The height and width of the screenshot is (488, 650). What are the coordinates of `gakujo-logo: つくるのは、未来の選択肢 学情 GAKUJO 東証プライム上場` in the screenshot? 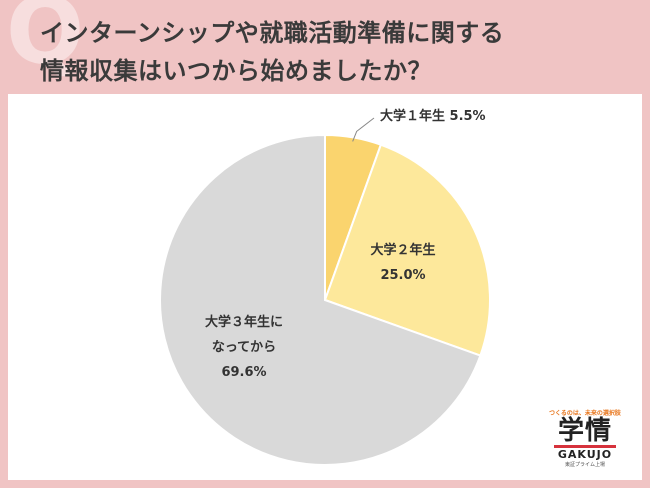 It's located at (585, 438).